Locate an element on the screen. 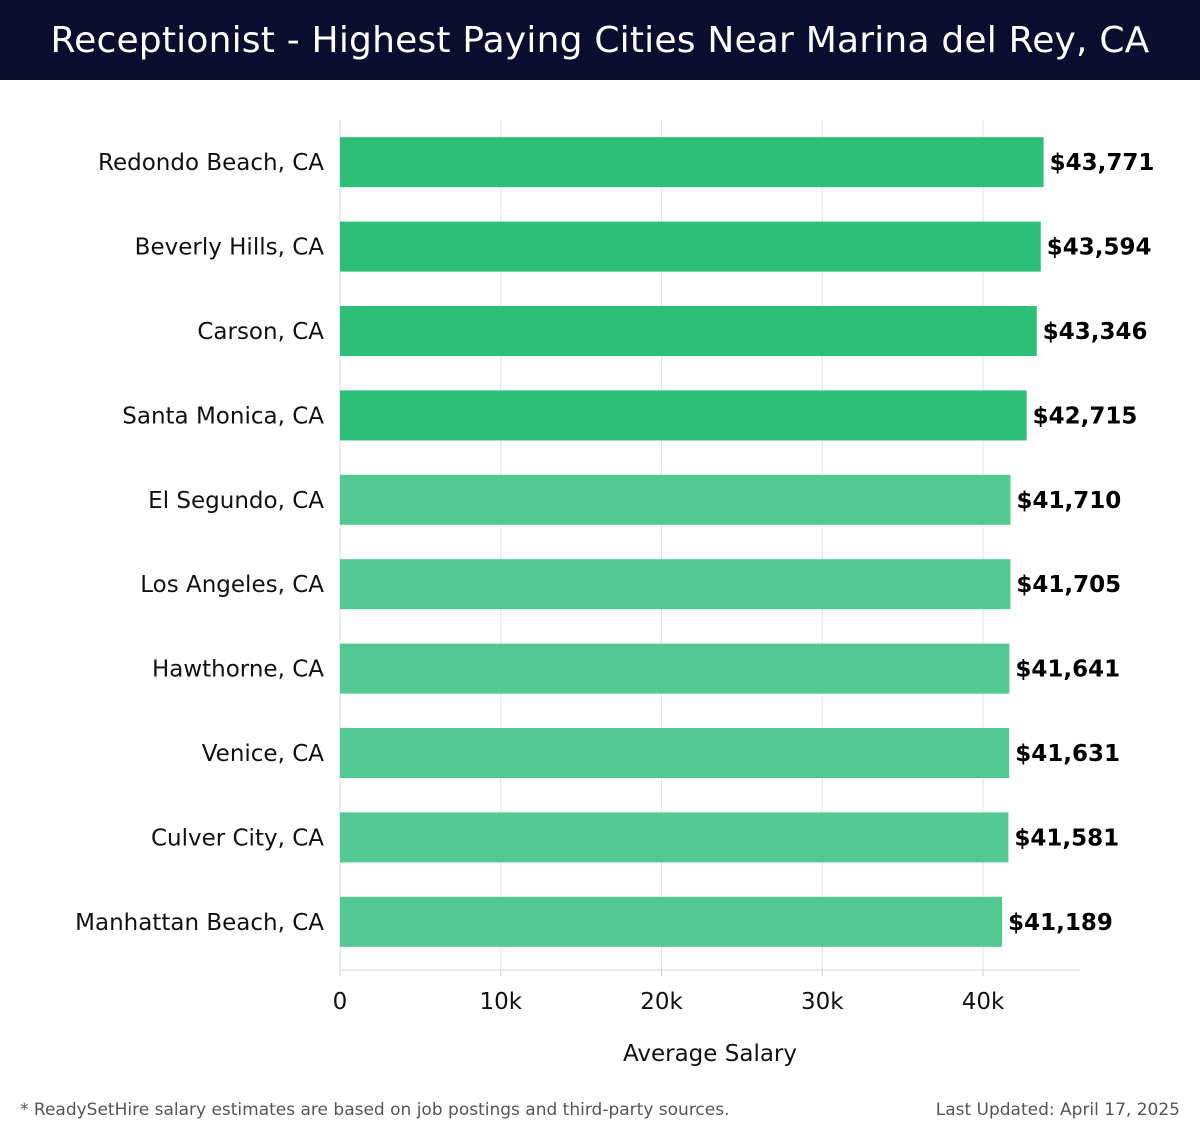 This screenshot has width=1200, height=1140. data-label: $43,594 is located at coordinates (1099, 248).